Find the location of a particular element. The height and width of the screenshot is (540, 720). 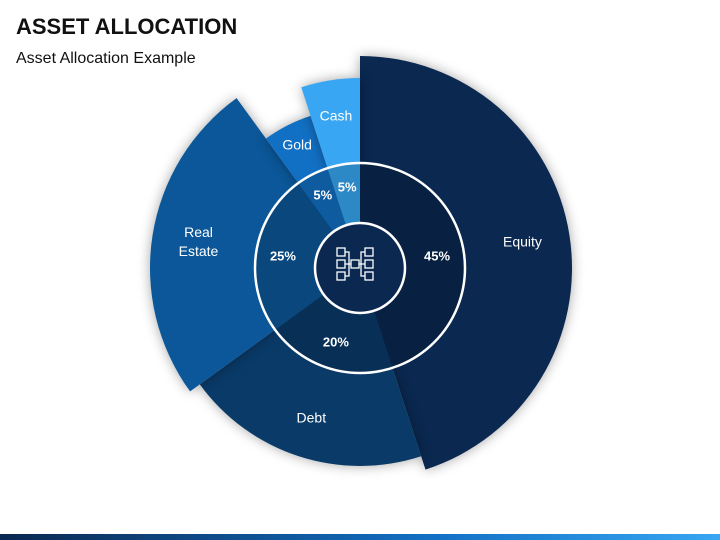

category-label: Real Estate is located at coordinates (198, 242).